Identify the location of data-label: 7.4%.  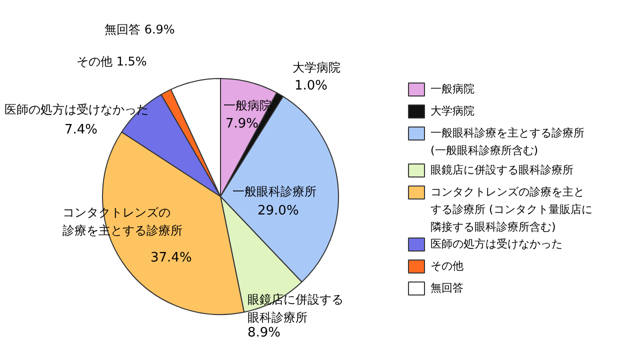
(81, 130).